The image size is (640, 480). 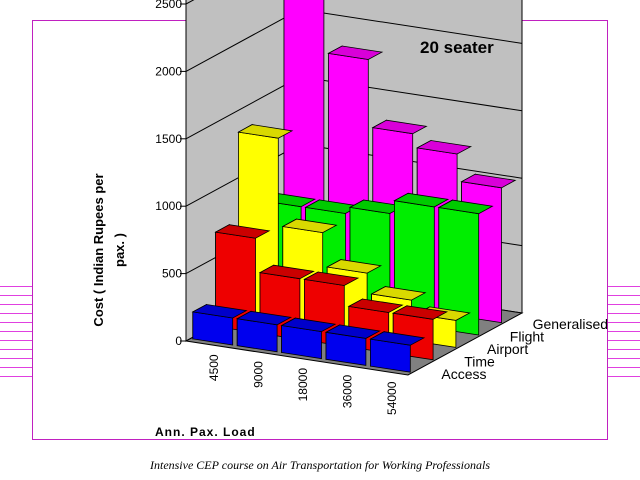 I want to click on y-tick-label: 2500, so click(x=168, y=5).